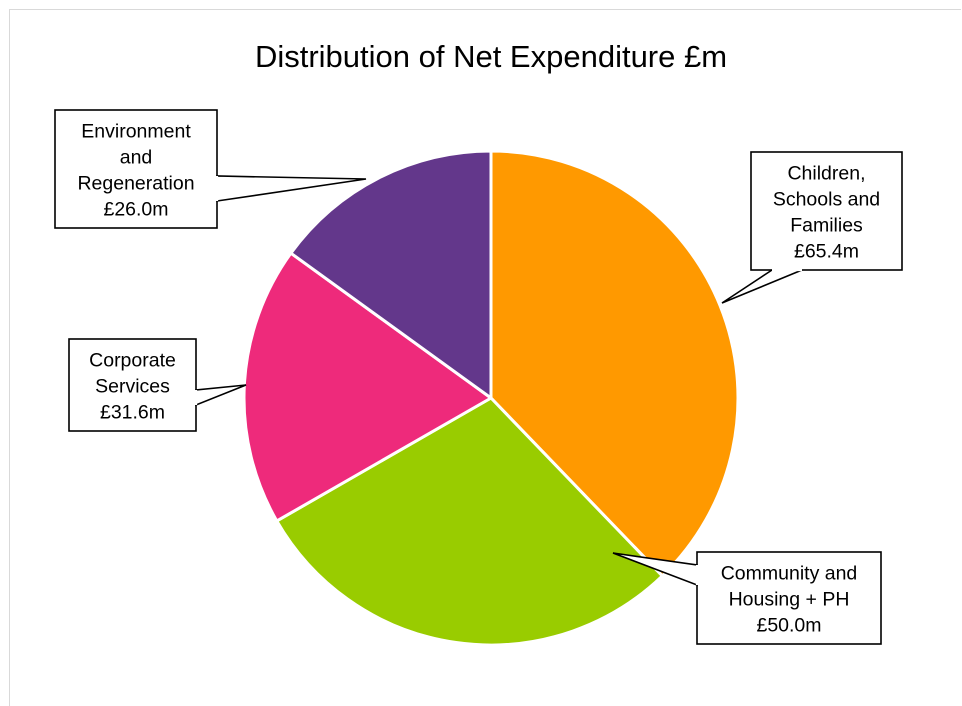  What do you see at coordinates (826, 199) in the screenshot?
I see `data-label-category: Schools and` at bounding box center [826, 199].